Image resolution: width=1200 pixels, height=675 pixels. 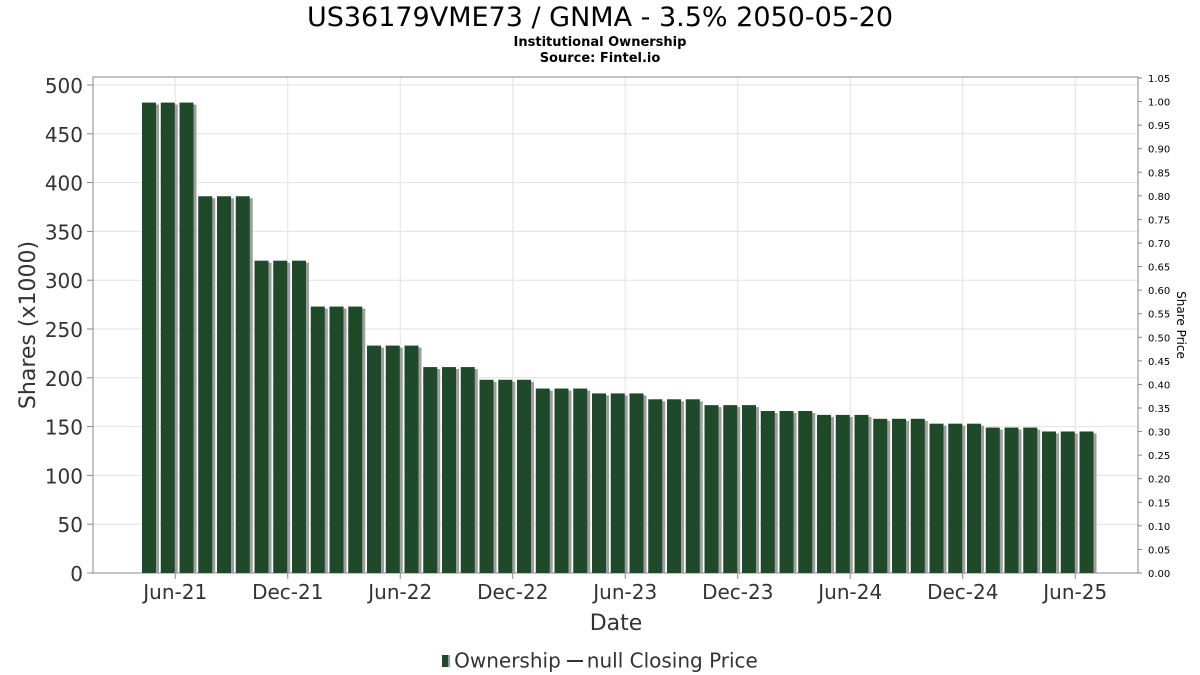 I want to click on y2-axis-label: Share Price, so click(x=1181, y=325).